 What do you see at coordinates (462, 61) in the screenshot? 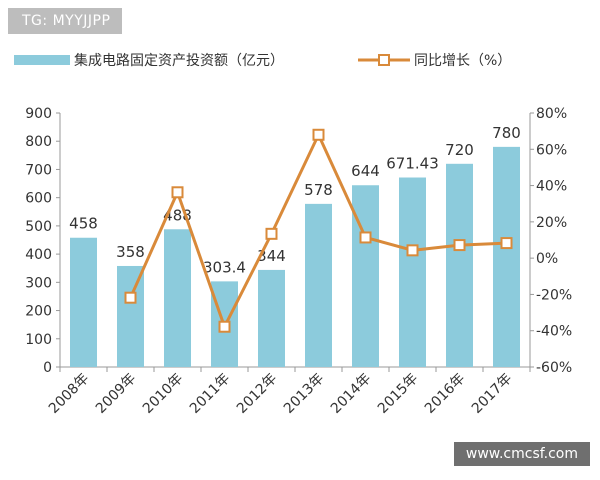
I see `legend-line-label: 同比增长（%）` at bounding box center [462, 61].